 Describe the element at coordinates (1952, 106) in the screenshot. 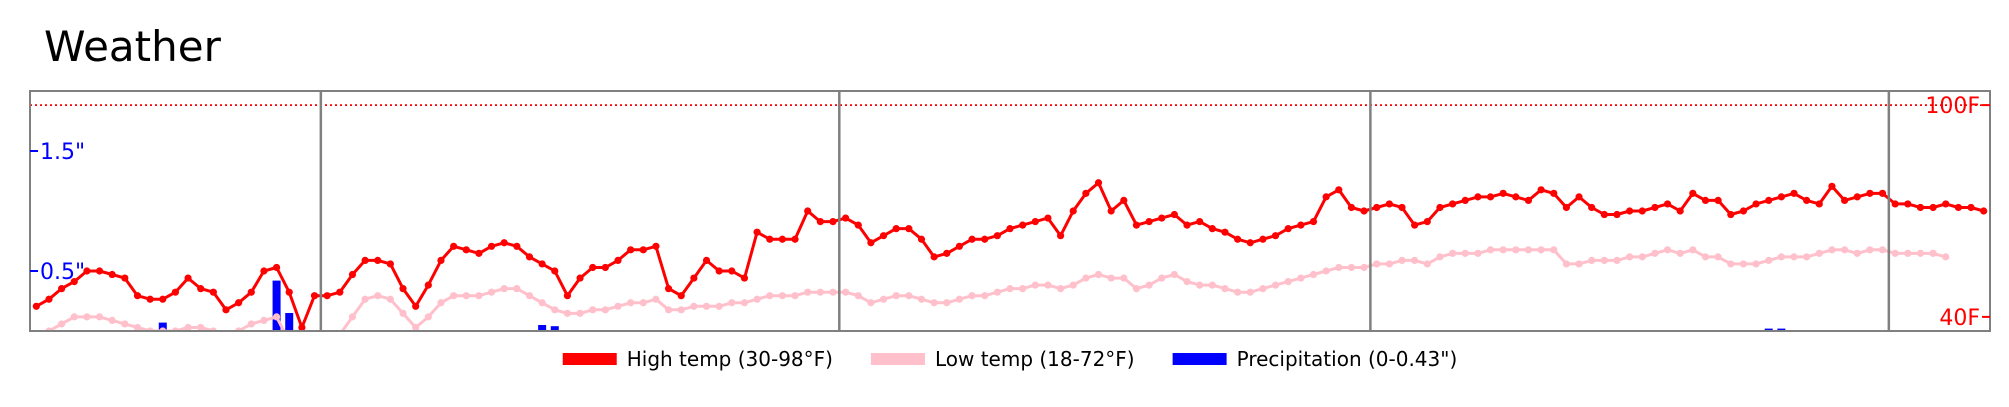

I see `temp-tick-label: 100F` at that location.